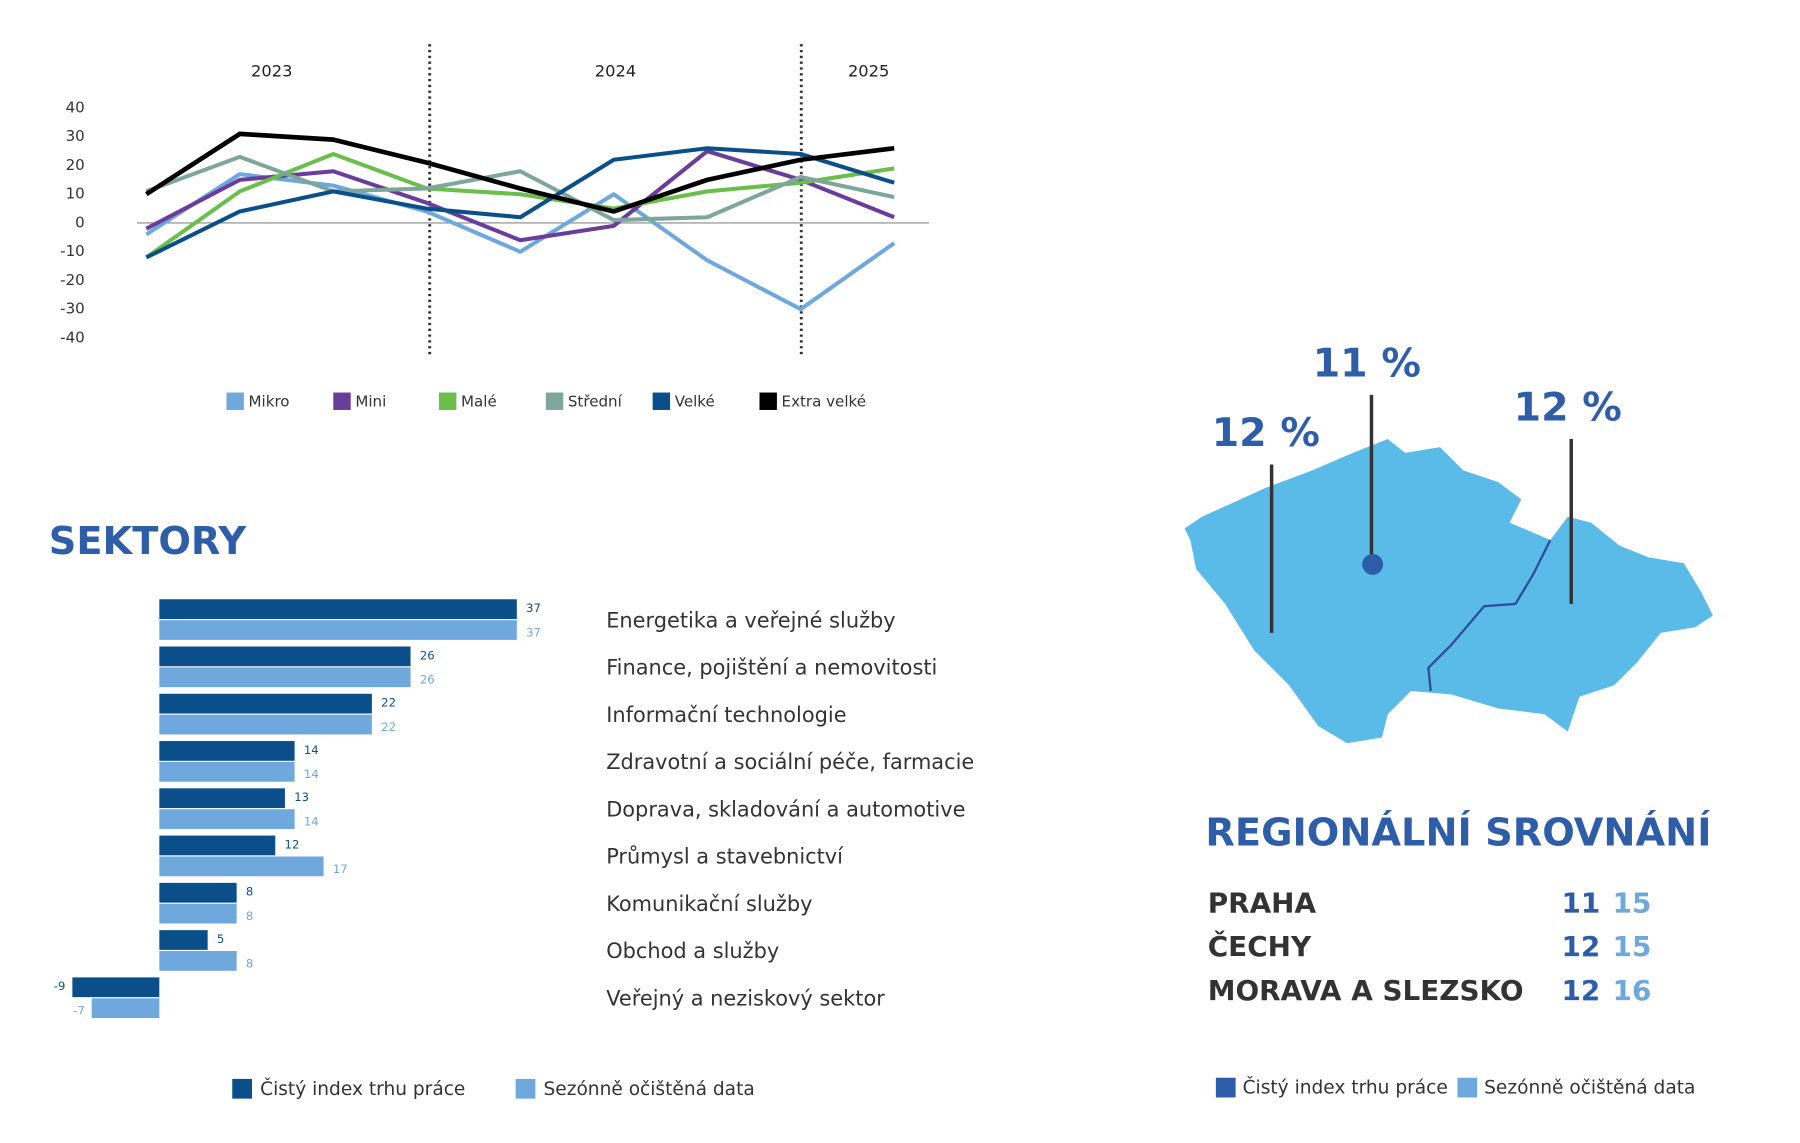 Image resolution: width=1800 pixels, height=1143 pixels. Describe the element at coordinates (80, 222) in the screenshot. I see `y-tick-label: 0` at that location.